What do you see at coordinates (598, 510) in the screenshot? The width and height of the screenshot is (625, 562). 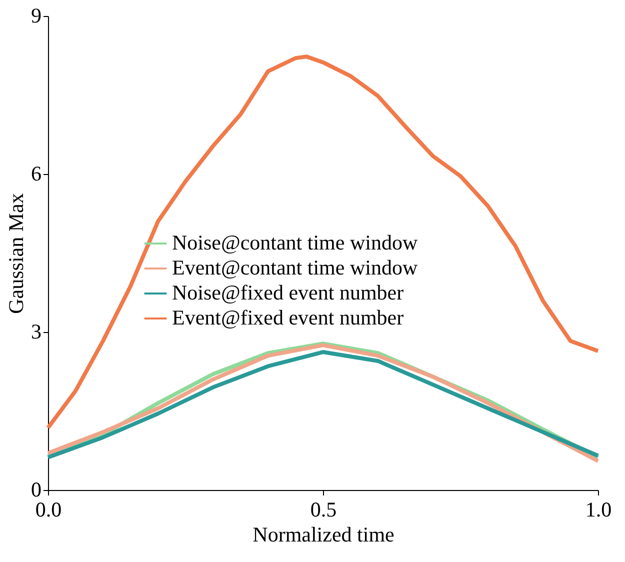 I see `x-tick-label: 1.0` at bounding box center [598, 510].